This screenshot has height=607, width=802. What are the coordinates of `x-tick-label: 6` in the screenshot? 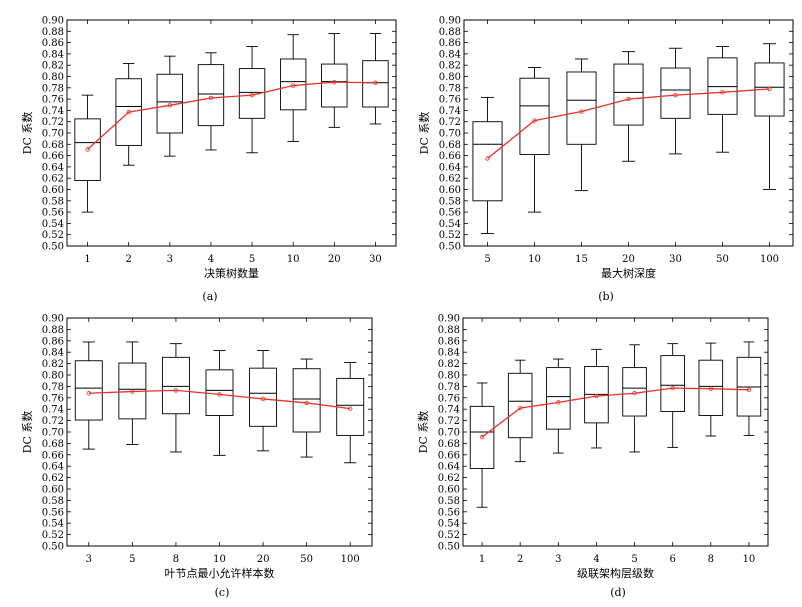 It's located at (673, 559).